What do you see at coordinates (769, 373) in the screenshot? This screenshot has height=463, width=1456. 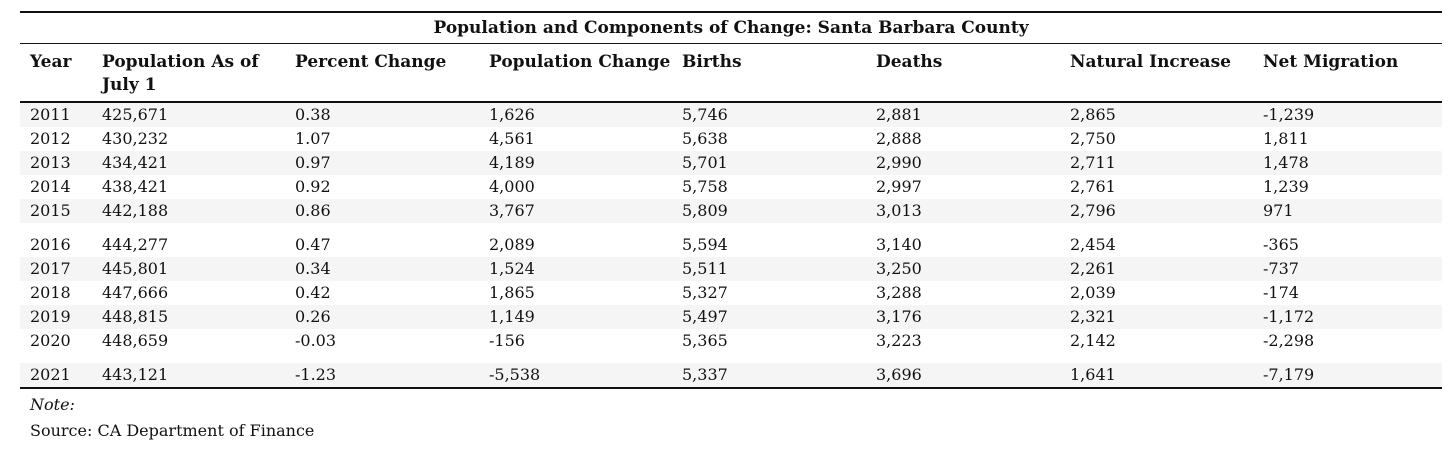 I see `table-cell: 5,337` at bounding box center [769, 373].